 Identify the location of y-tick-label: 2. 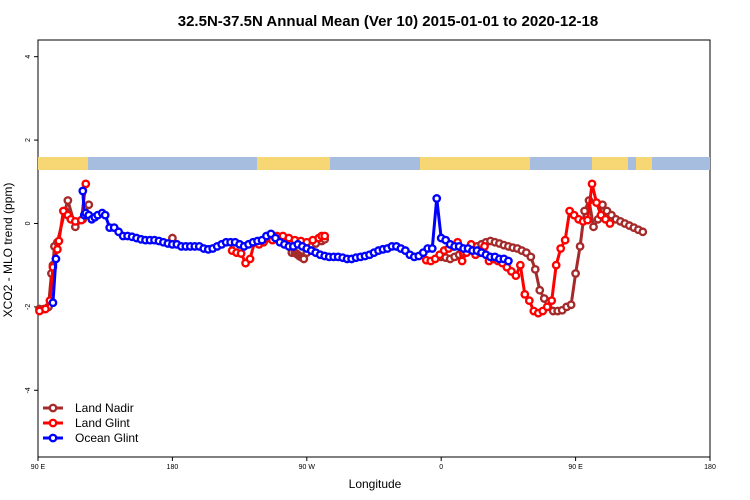
(28, 140).